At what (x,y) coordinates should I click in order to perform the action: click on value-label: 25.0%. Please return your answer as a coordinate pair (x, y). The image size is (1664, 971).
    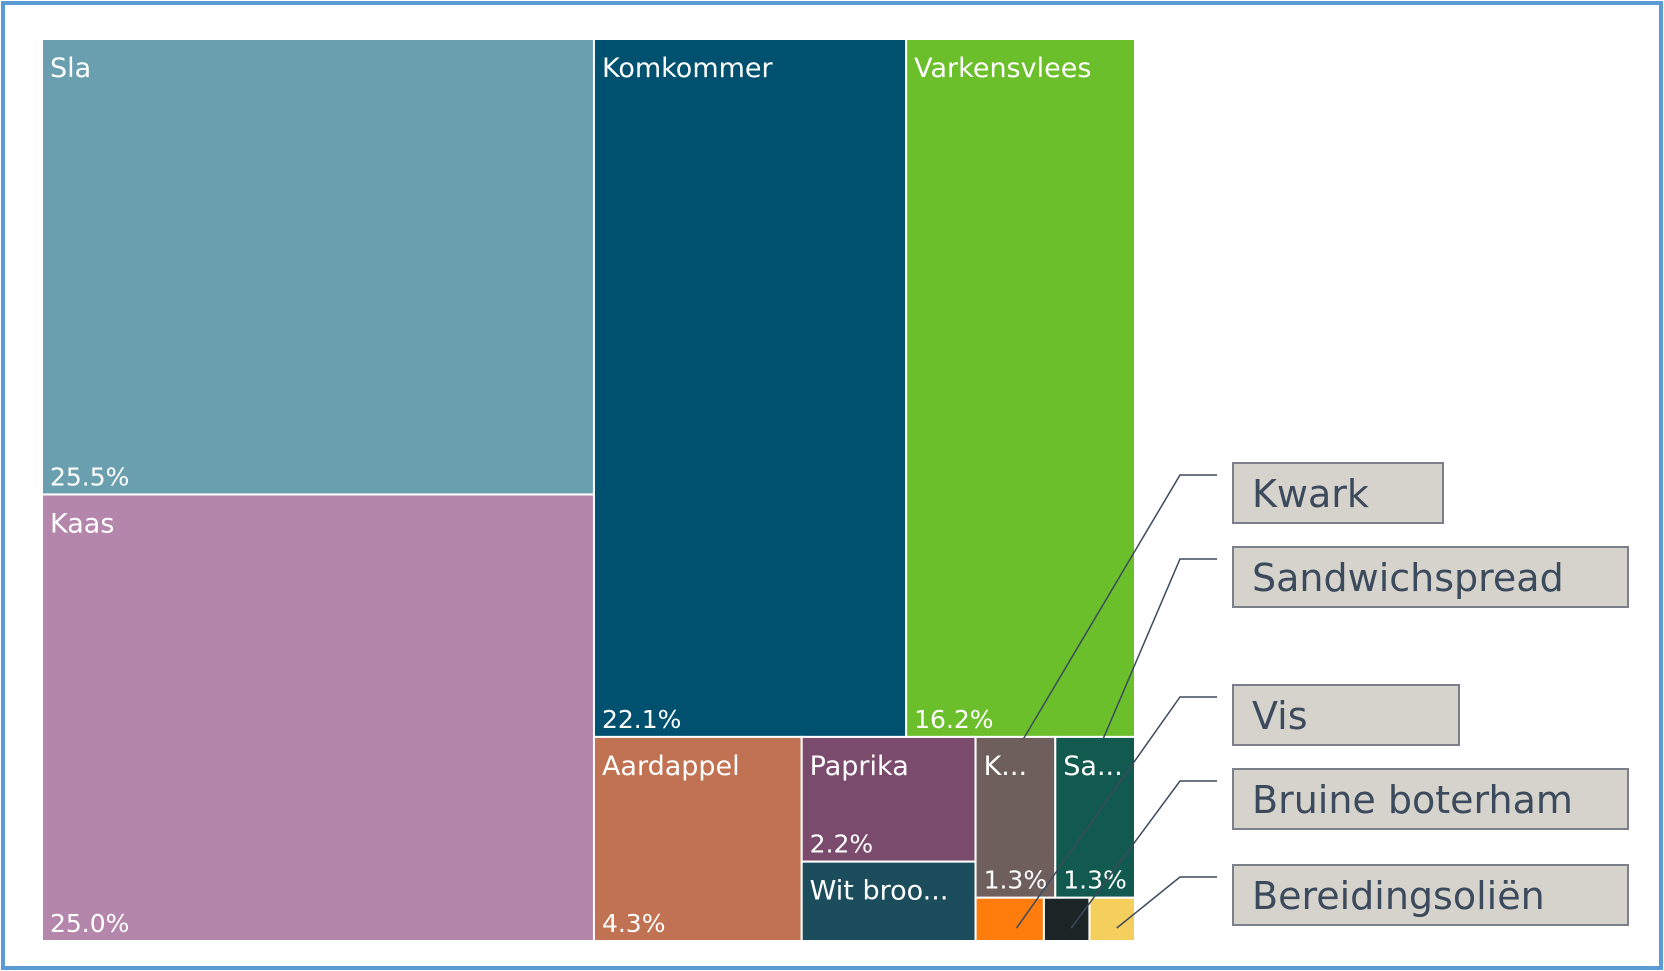
    Looking at the image, I should click on (89, 923).